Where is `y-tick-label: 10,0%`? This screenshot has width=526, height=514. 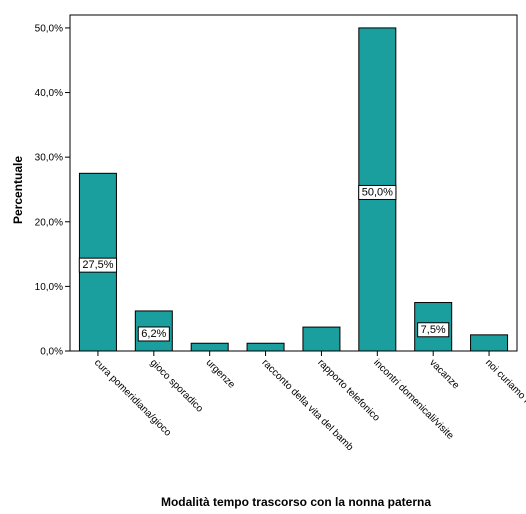
y-tick-label: 10,0% is located at coordinates (49, 287).